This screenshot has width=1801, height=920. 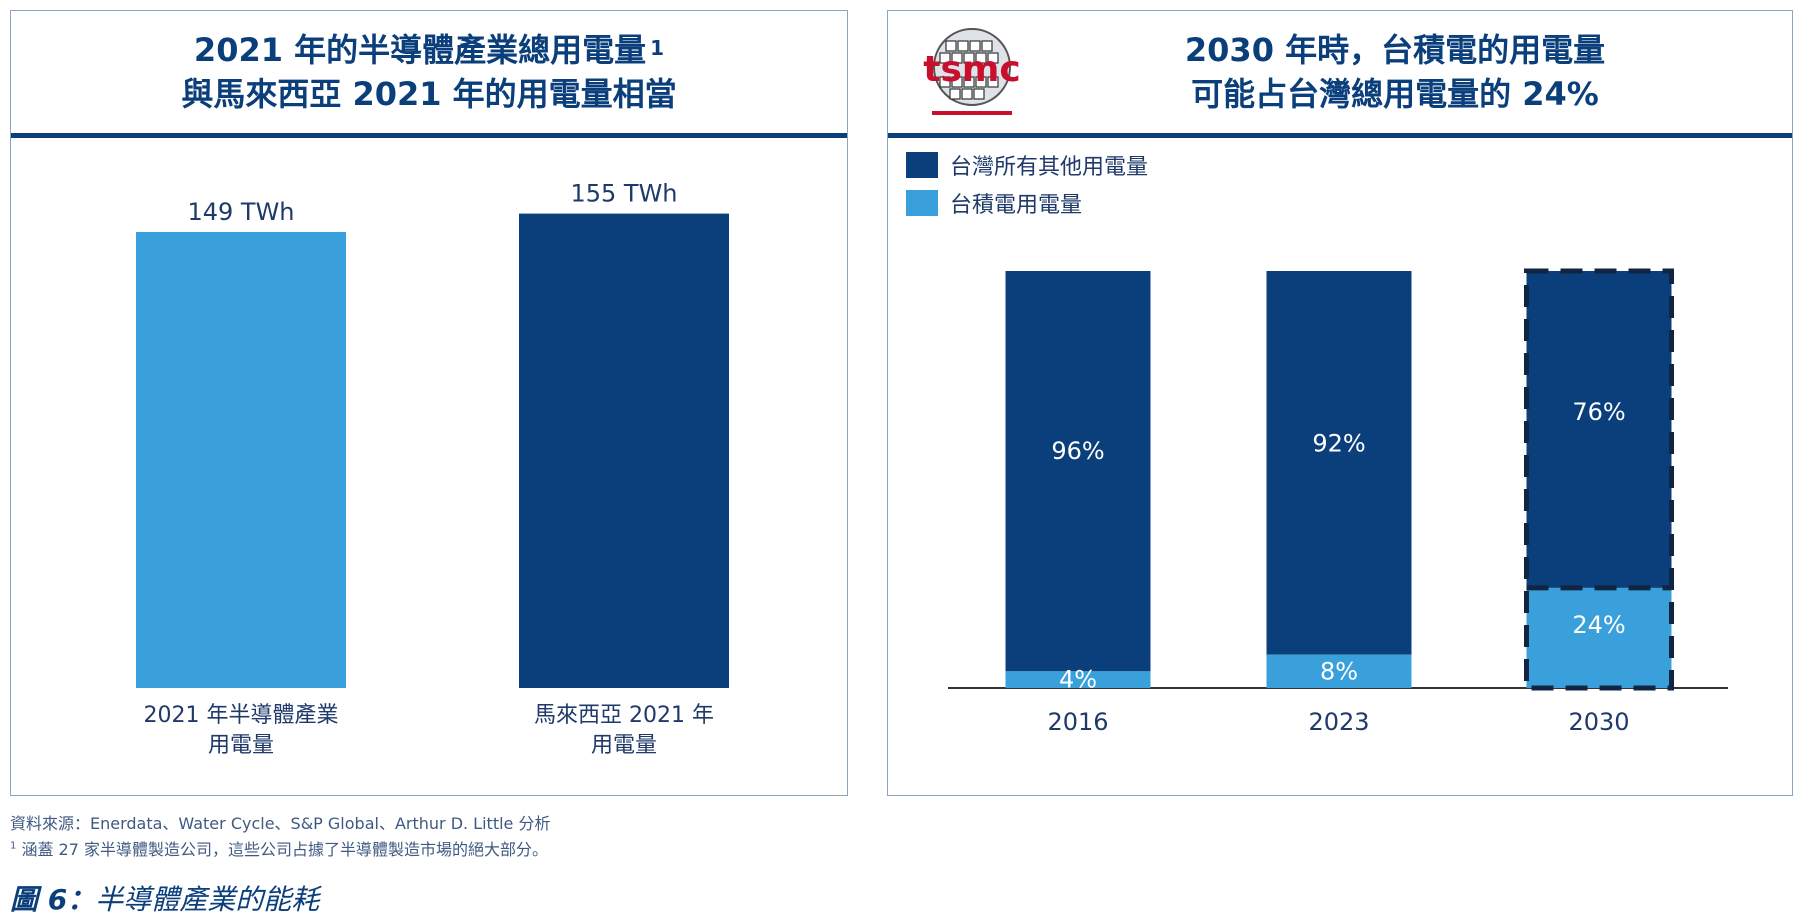 I want to click on footnote-text: 涵蓋 27 家半導體製造公司，這些公司占據了半導體製造市場的絕大部分。, so click(x=285, y=849).